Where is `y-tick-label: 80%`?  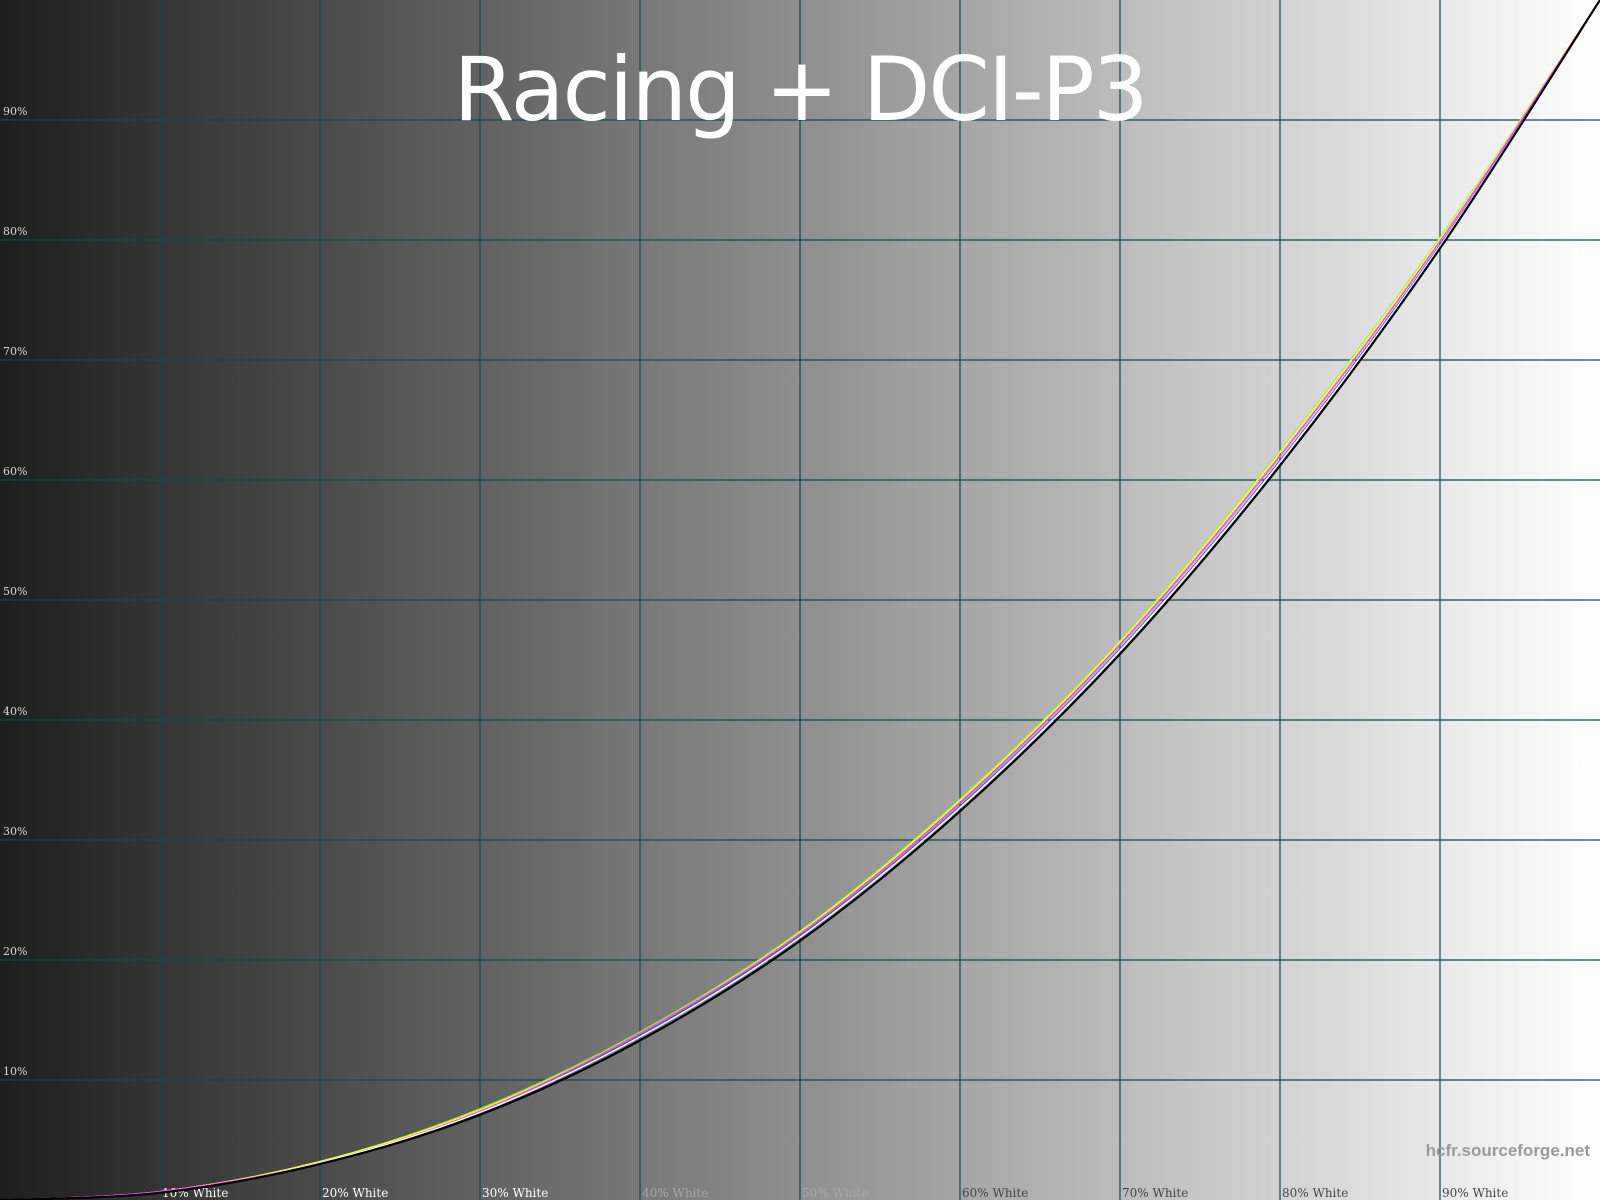
y-tick-label: 80% is located at coordinates (15, 231).